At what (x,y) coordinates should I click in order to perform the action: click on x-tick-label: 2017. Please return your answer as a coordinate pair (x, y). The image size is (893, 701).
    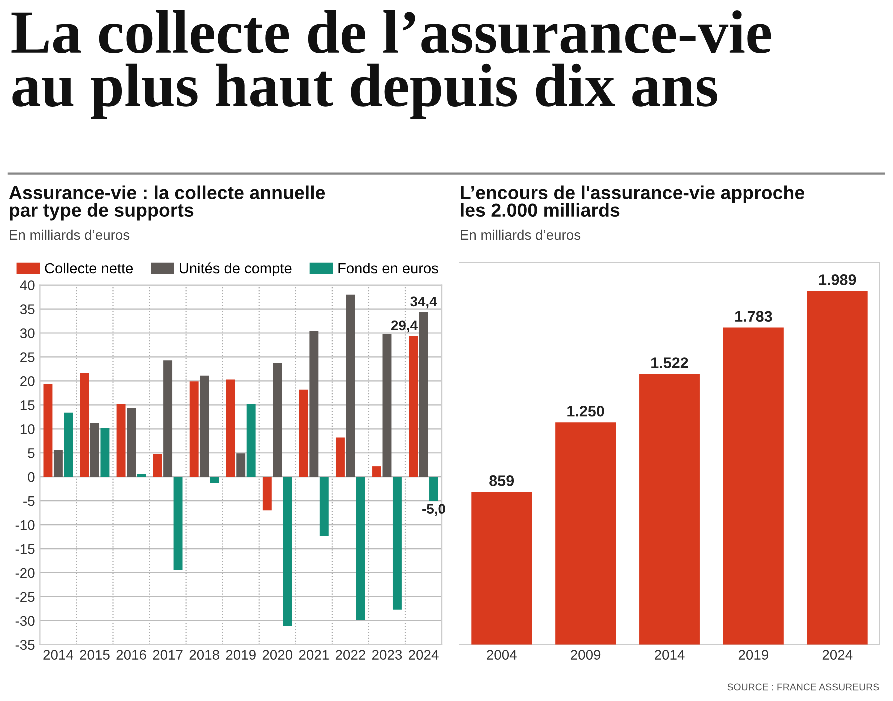
    Looking at the image, I should click on (168, 655).